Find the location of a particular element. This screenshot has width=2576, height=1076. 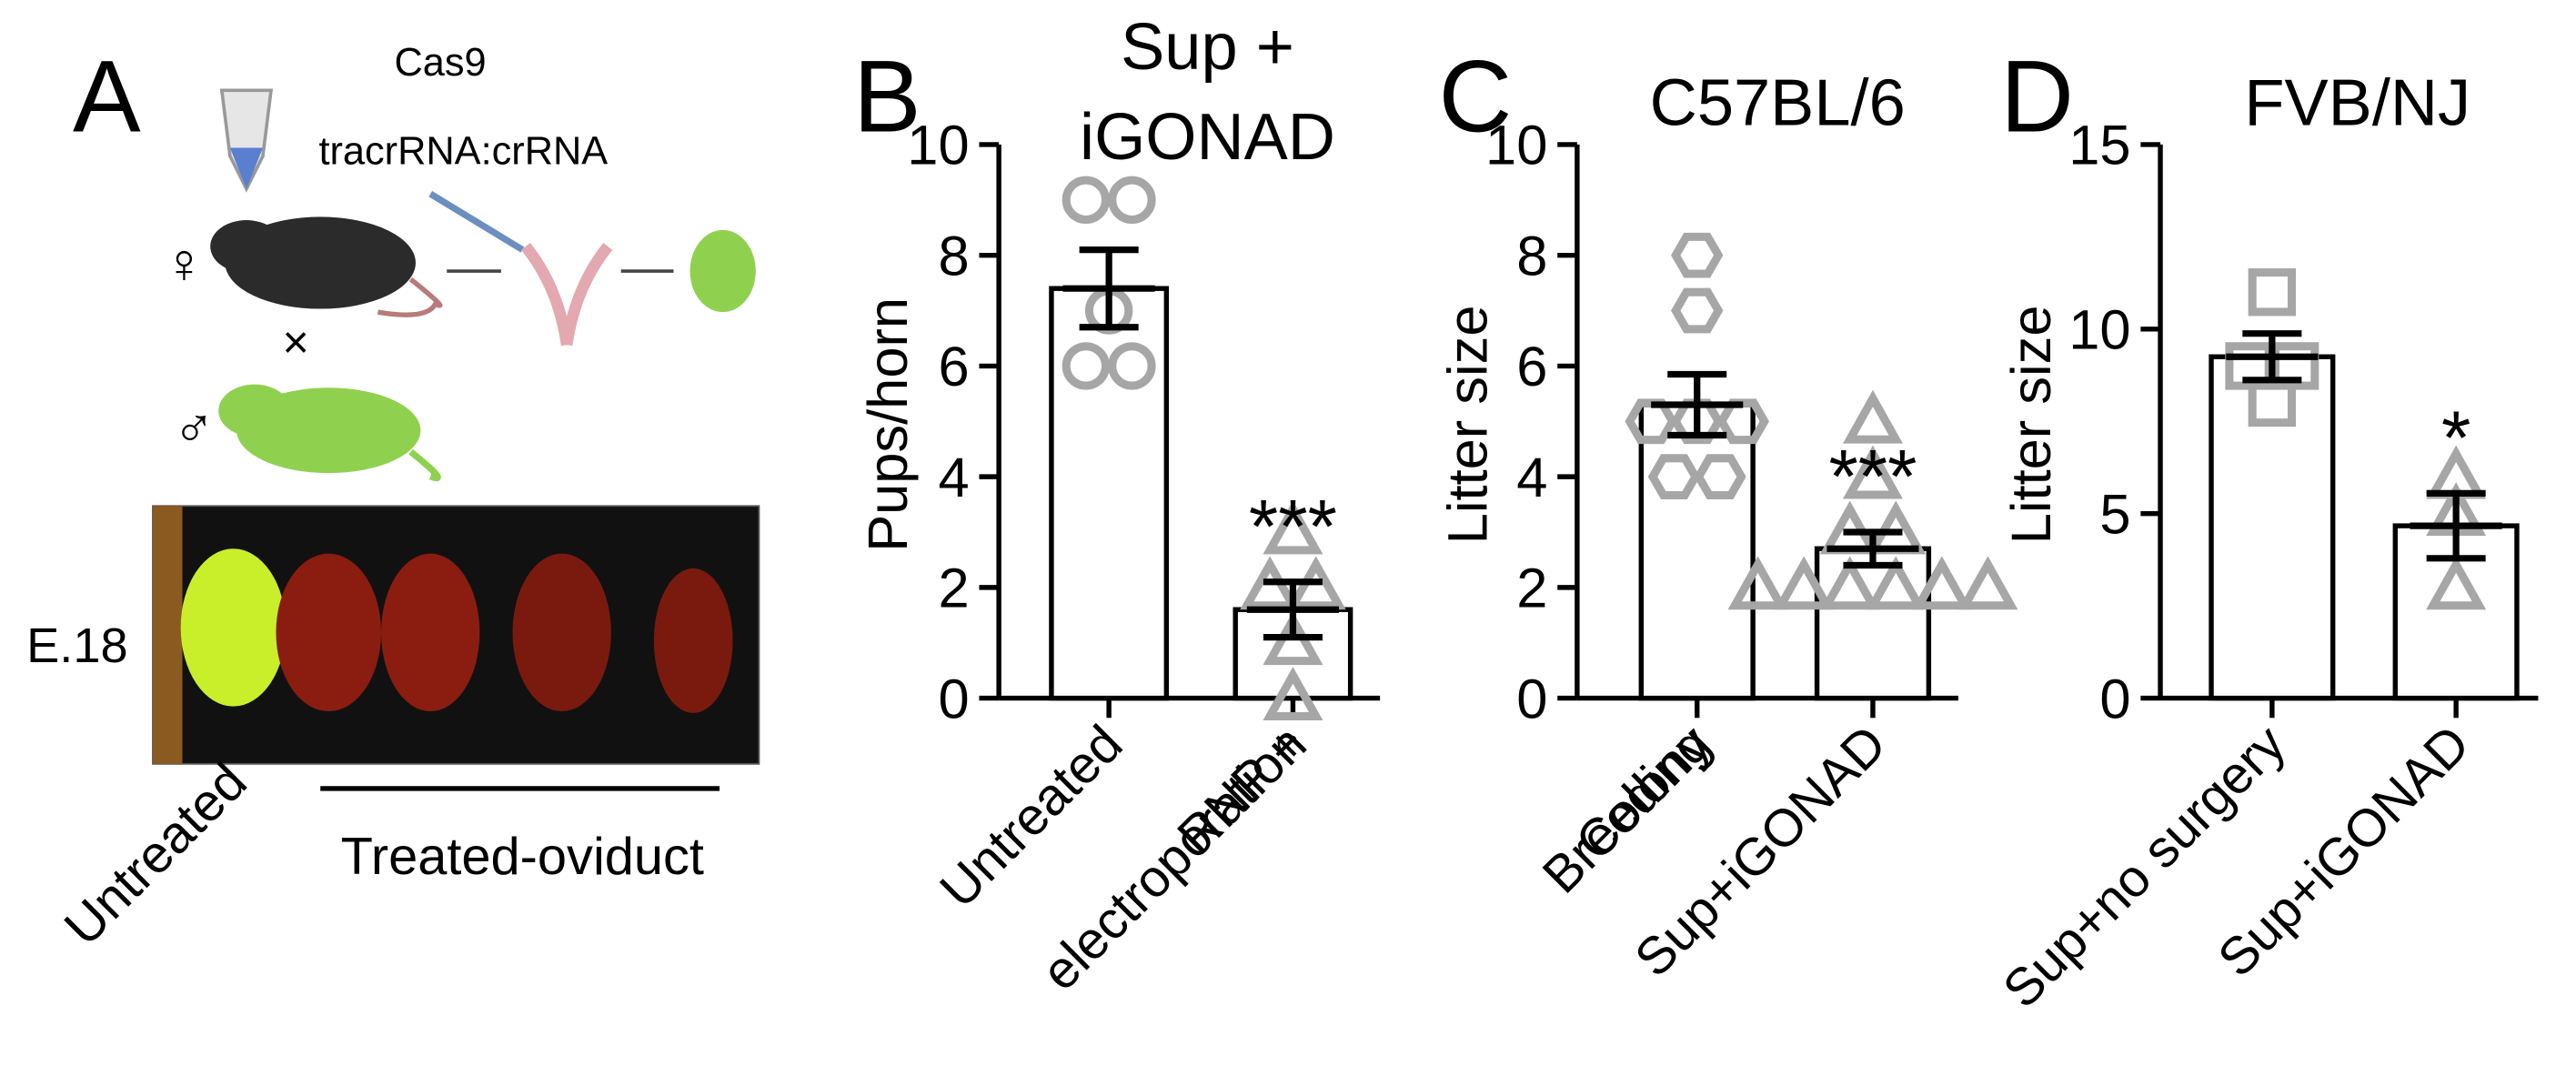

panel-label: A is located at coordinates (107, 96).